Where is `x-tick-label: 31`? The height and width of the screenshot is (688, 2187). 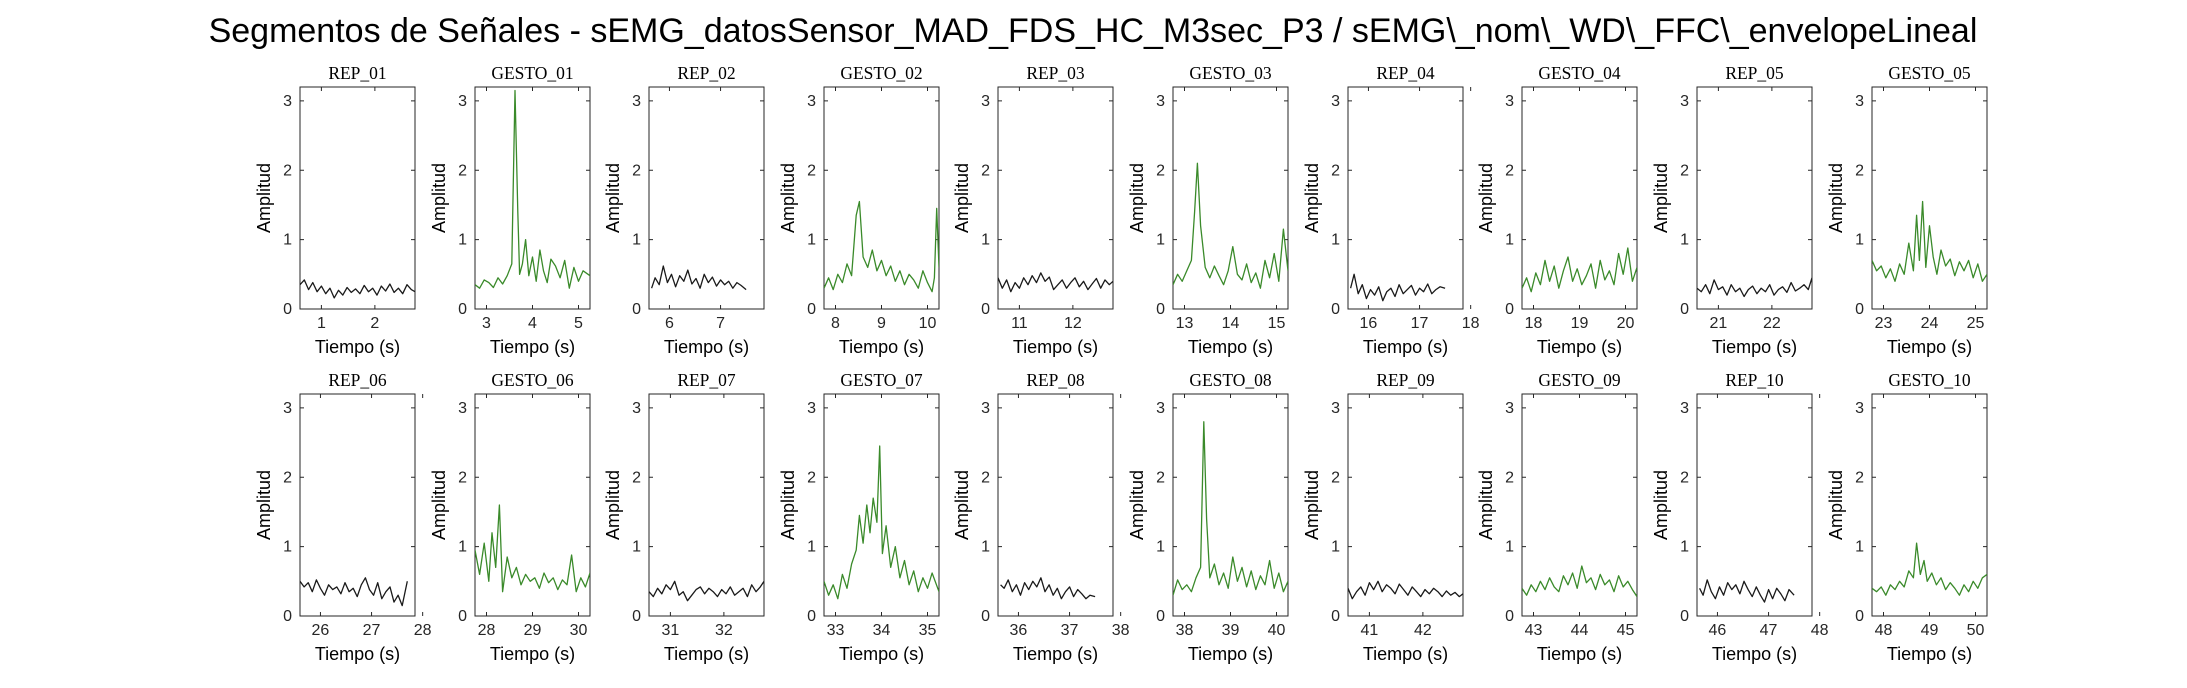
x-tick-label: 31 is located at coordinates (670, 630).